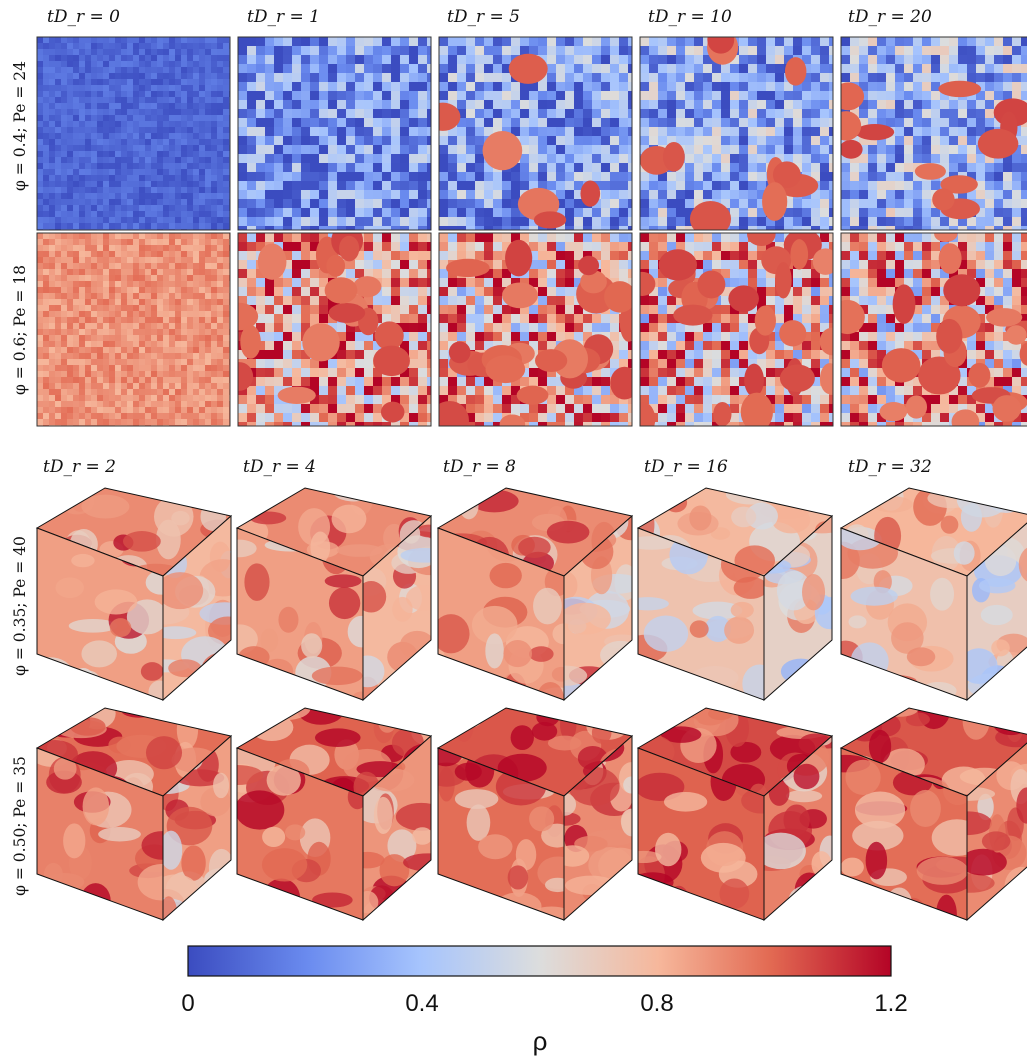  What do you see at coordinates (483, 17) in the screenshot?
I see `time-label-top-2: tD_r = 5` at bounding box center [483, 17].